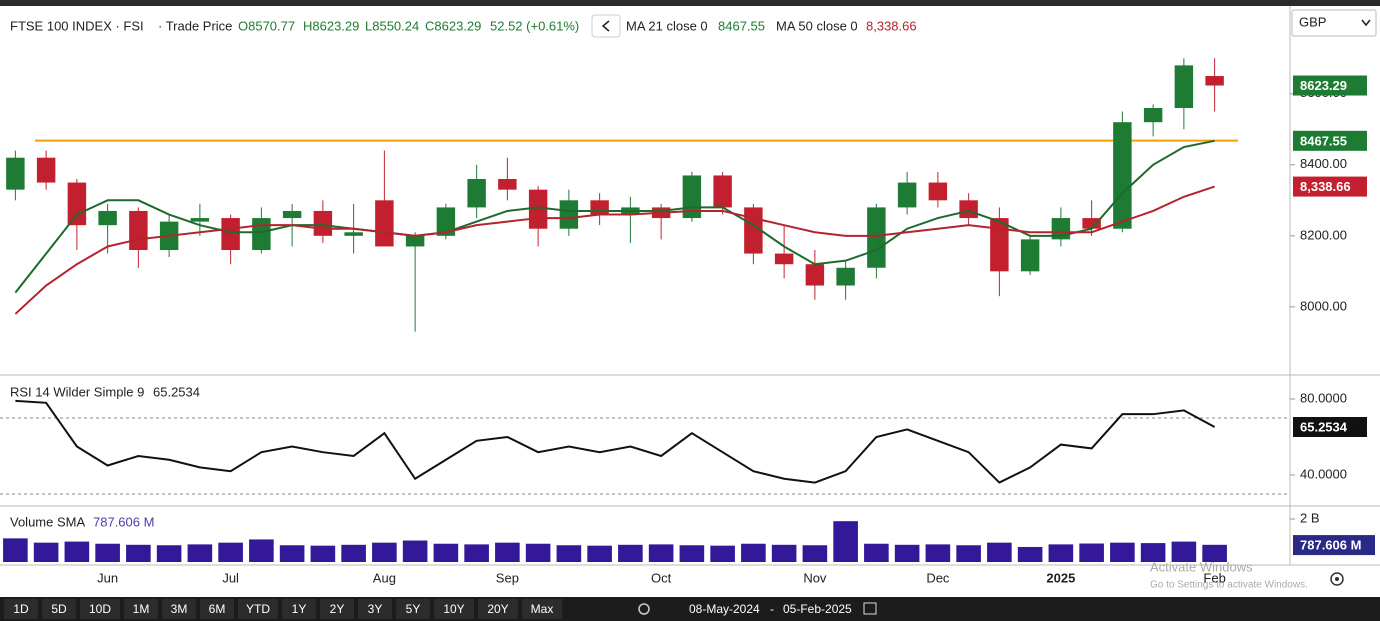 This screenshot has height=621, width=1380. I want to click on ma21-badge-bg, so click(1330, 140).